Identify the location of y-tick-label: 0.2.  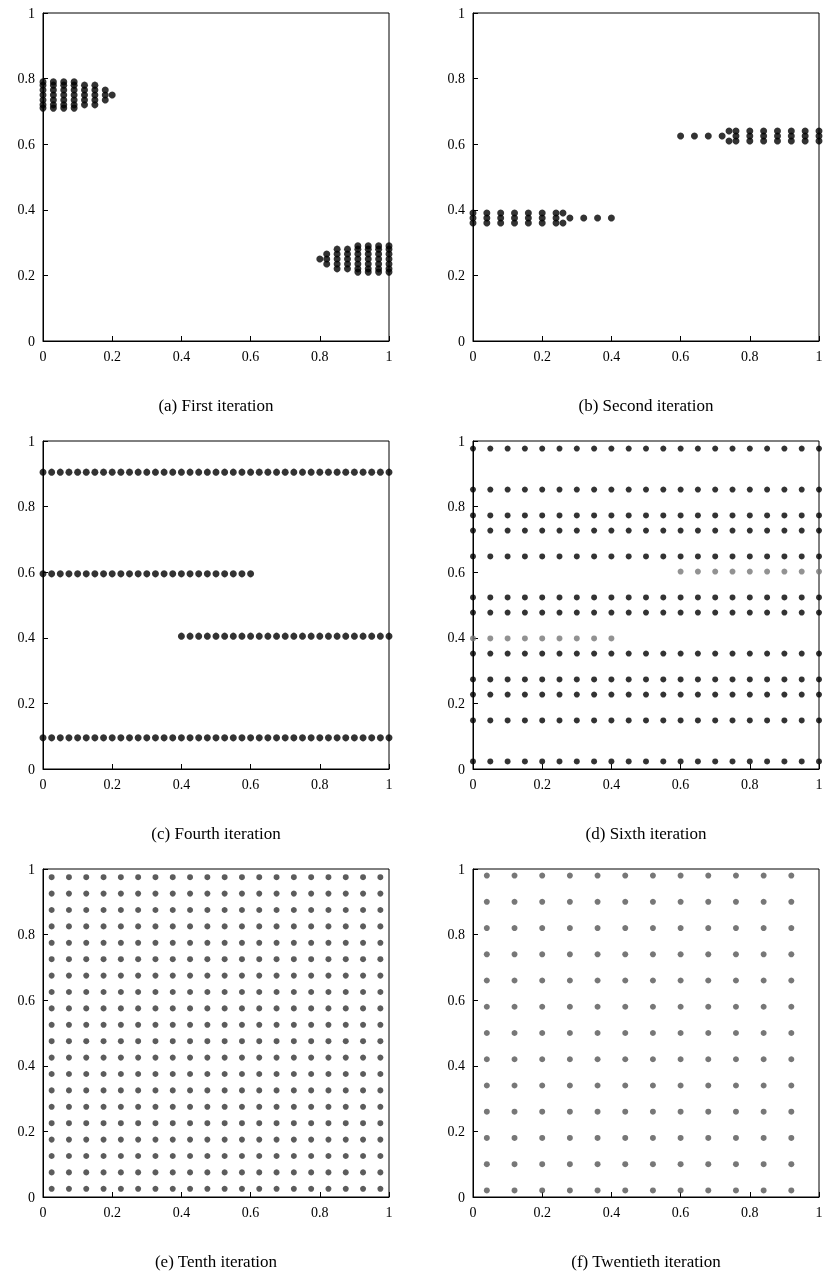
(456, 275).